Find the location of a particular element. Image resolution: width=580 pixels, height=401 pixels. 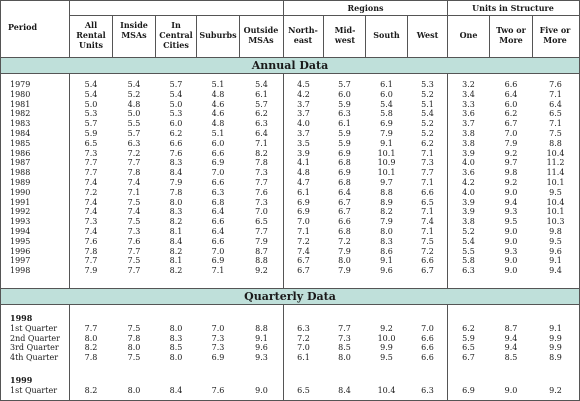

value-cell: 9.6 is located at coordinates (386, 271).